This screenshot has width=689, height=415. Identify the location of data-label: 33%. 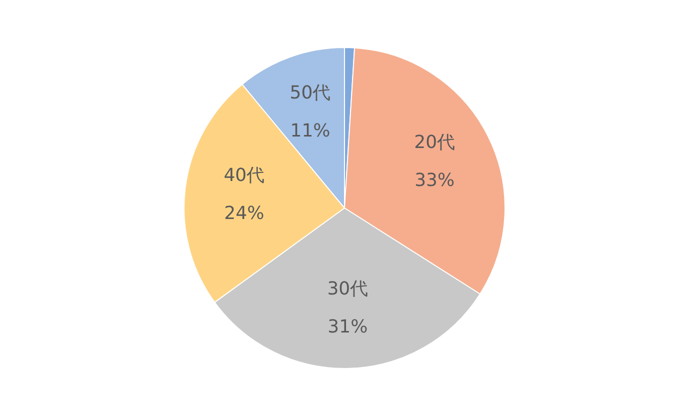
(434, 180).